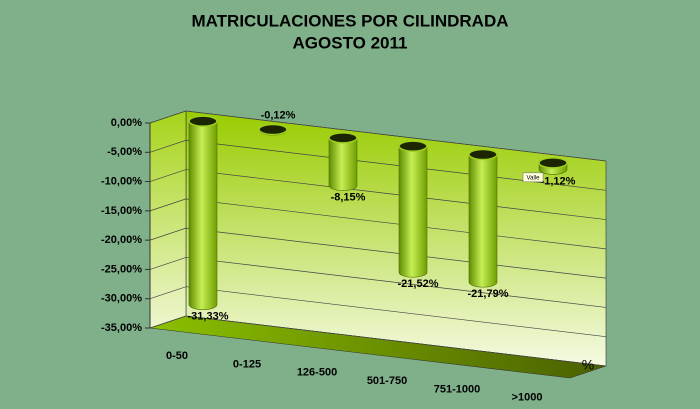 Image resolution: width=700 pixels, height=409 pixels. What do you see at coordinates (588, 365) in the screenshot?
I see `x-axis-label: %` at bounding box center [588, 365].